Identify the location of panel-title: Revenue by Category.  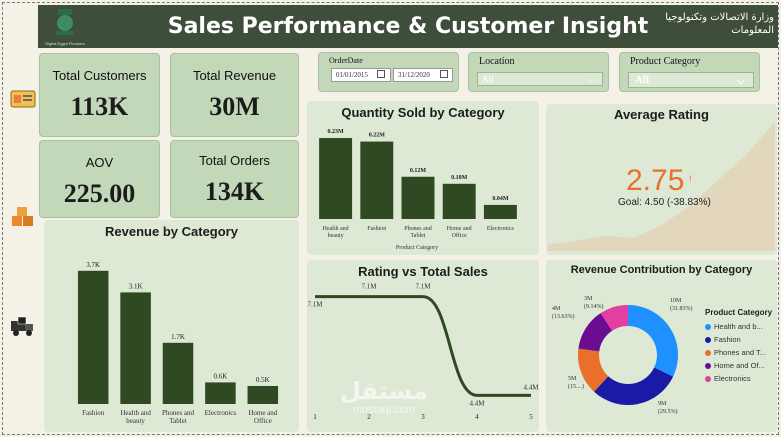
(171, 231).